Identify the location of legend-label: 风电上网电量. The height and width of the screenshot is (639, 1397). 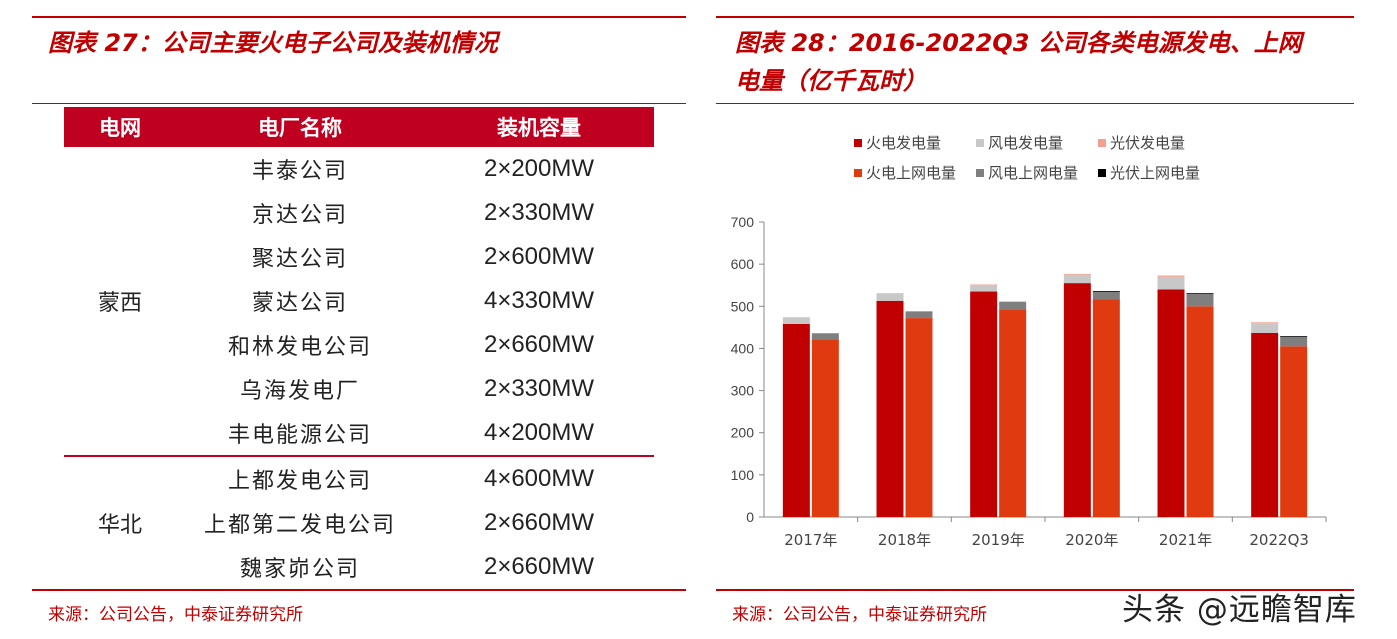
(1033, 173).